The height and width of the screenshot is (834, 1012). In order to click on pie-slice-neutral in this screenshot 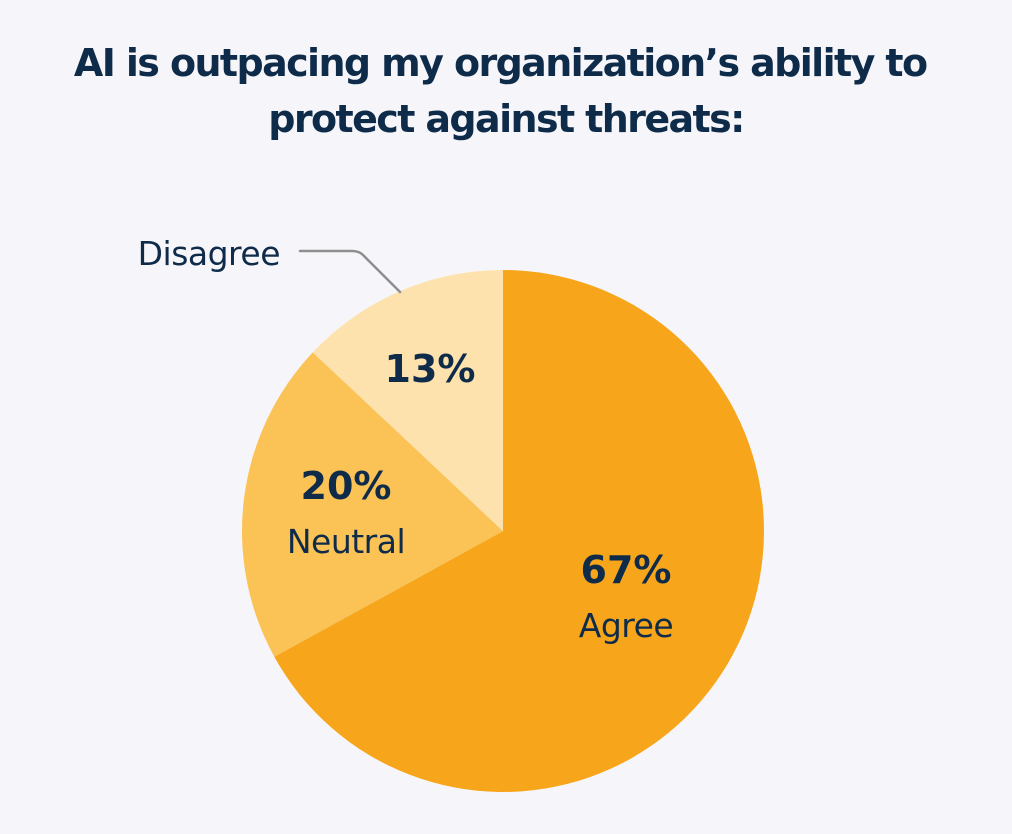, I will do `click(372, 504)`.